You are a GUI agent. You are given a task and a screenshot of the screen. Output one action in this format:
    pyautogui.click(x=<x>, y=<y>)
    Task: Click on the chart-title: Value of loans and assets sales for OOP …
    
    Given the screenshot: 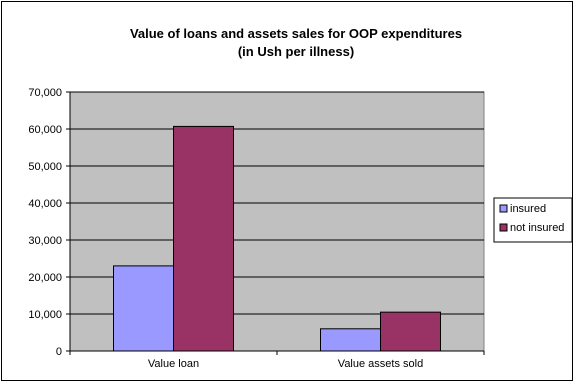 What is the action you would take?
    pyautogui.click(x=296, y=33)
    